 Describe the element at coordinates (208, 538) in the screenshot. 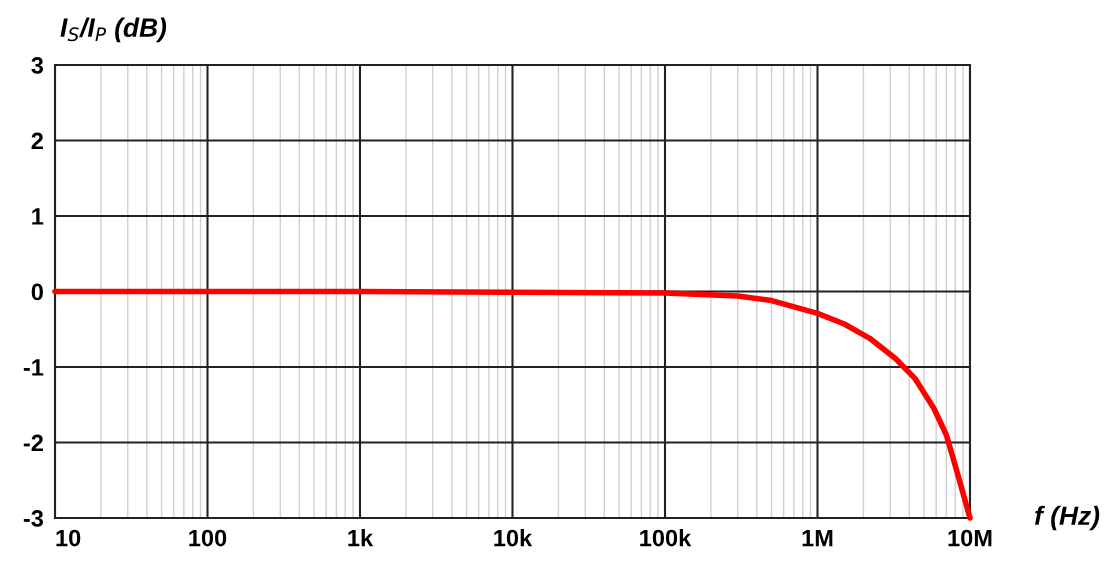

I see `x-tick-label: 100` at that location.